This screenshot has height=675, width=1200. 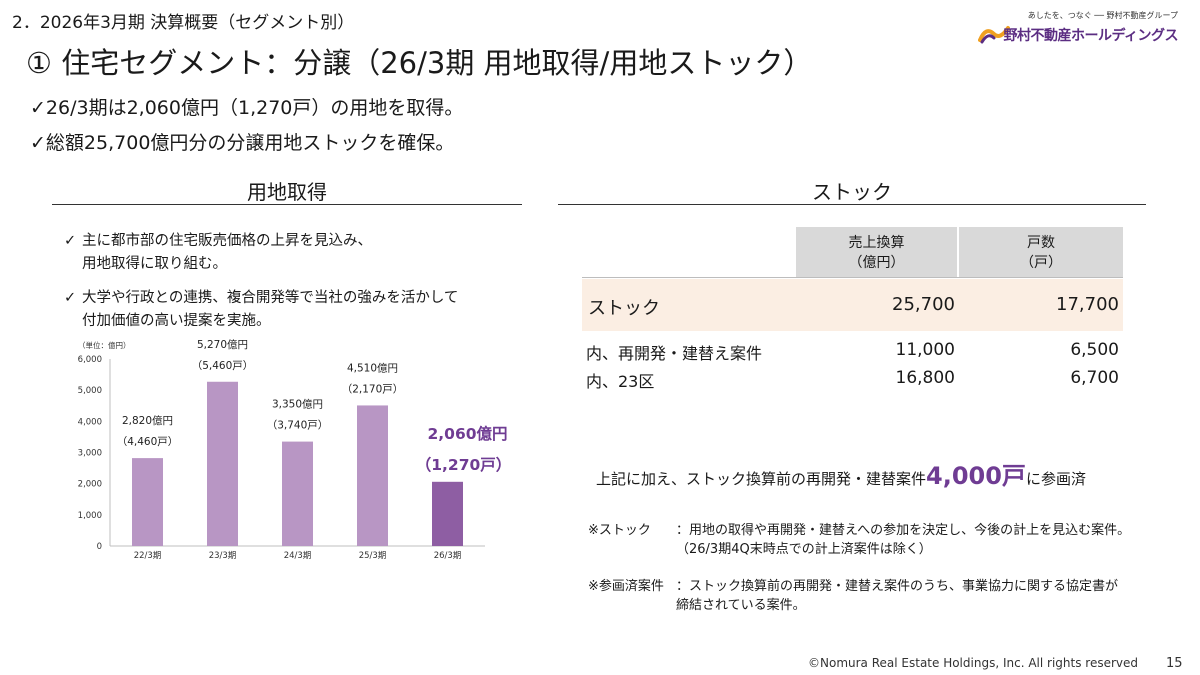 I want to click on note-term: ※ストック, so click(x=619, y=530).